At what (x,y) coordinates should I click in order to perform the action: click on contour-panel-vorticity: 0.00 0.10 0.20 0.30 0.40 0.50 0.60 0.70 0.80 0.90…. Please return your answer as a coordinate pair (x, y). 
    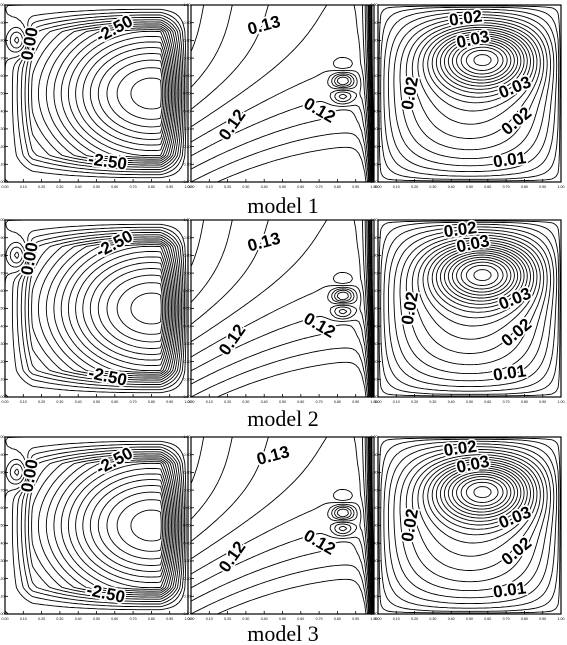
    Looking at the image, I should click on (281, 96).